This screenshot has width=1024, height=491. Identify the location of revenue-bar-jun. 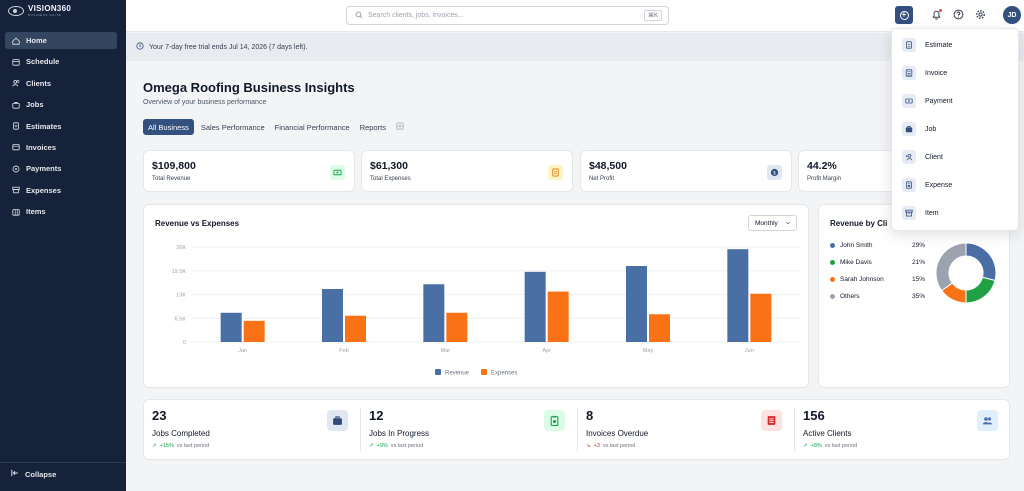
(738, 295).